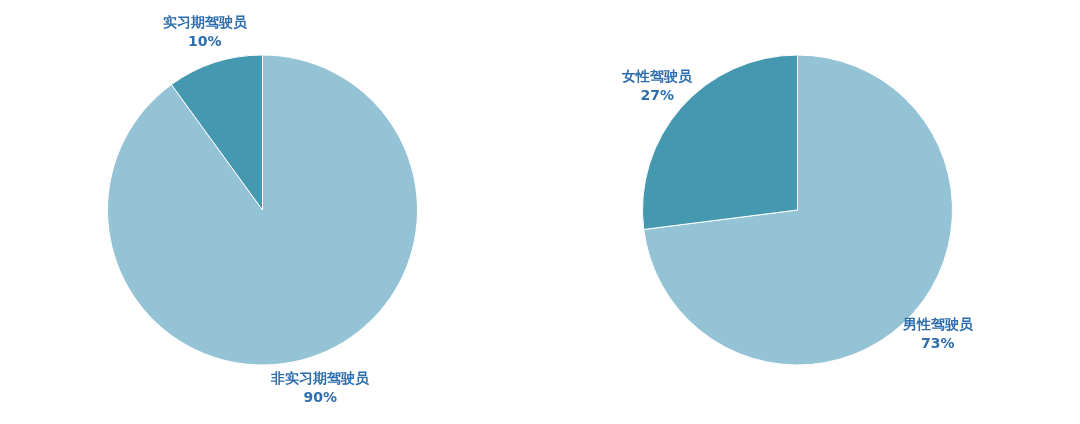 This screenshot has height=424, width=1080. I want to click on data-label: 27%, so click(657, 95).